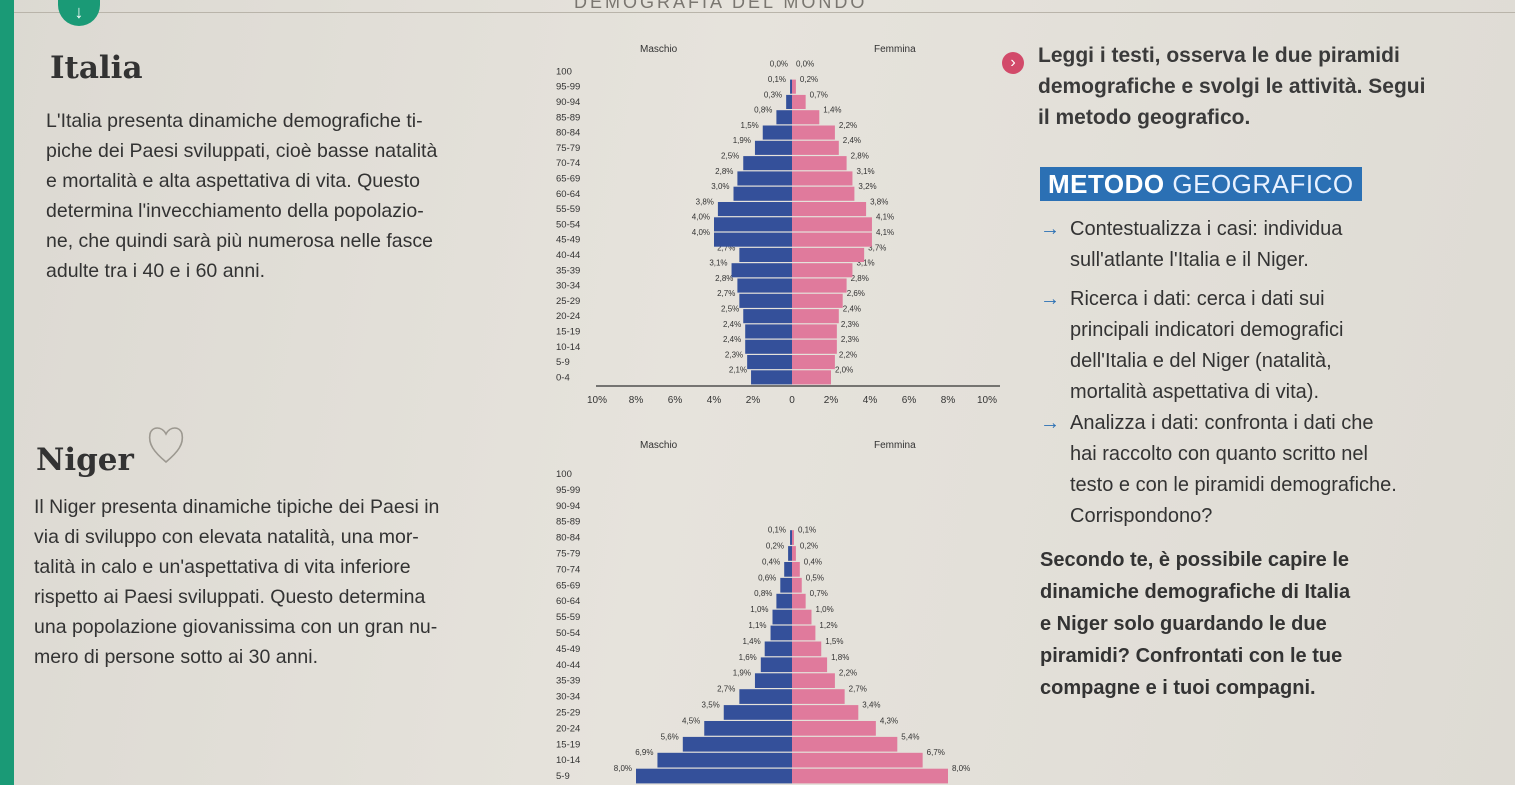  I want to click on value-label-maschio: 2,3%, so click(734, 354).